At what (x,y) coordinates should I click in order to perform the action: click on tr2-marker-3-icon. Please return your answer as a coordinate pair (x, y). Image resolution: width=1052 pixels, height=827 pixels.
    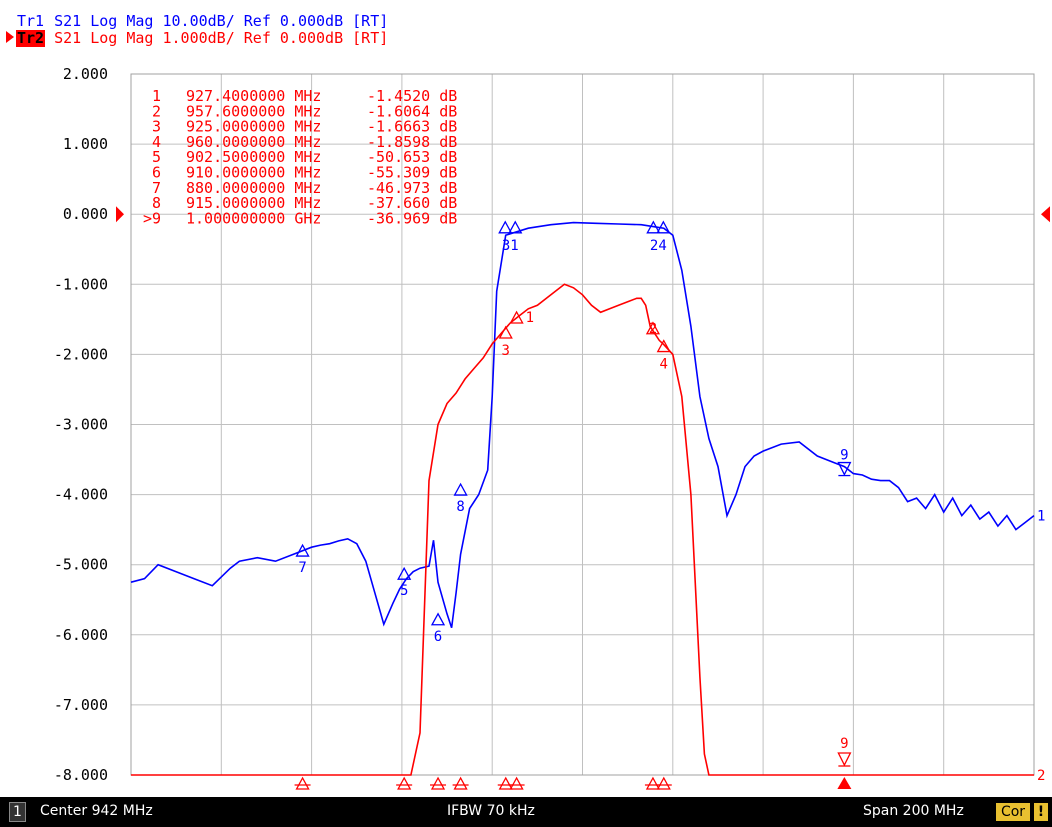
    Looking at the image, I should click on (505, 332).